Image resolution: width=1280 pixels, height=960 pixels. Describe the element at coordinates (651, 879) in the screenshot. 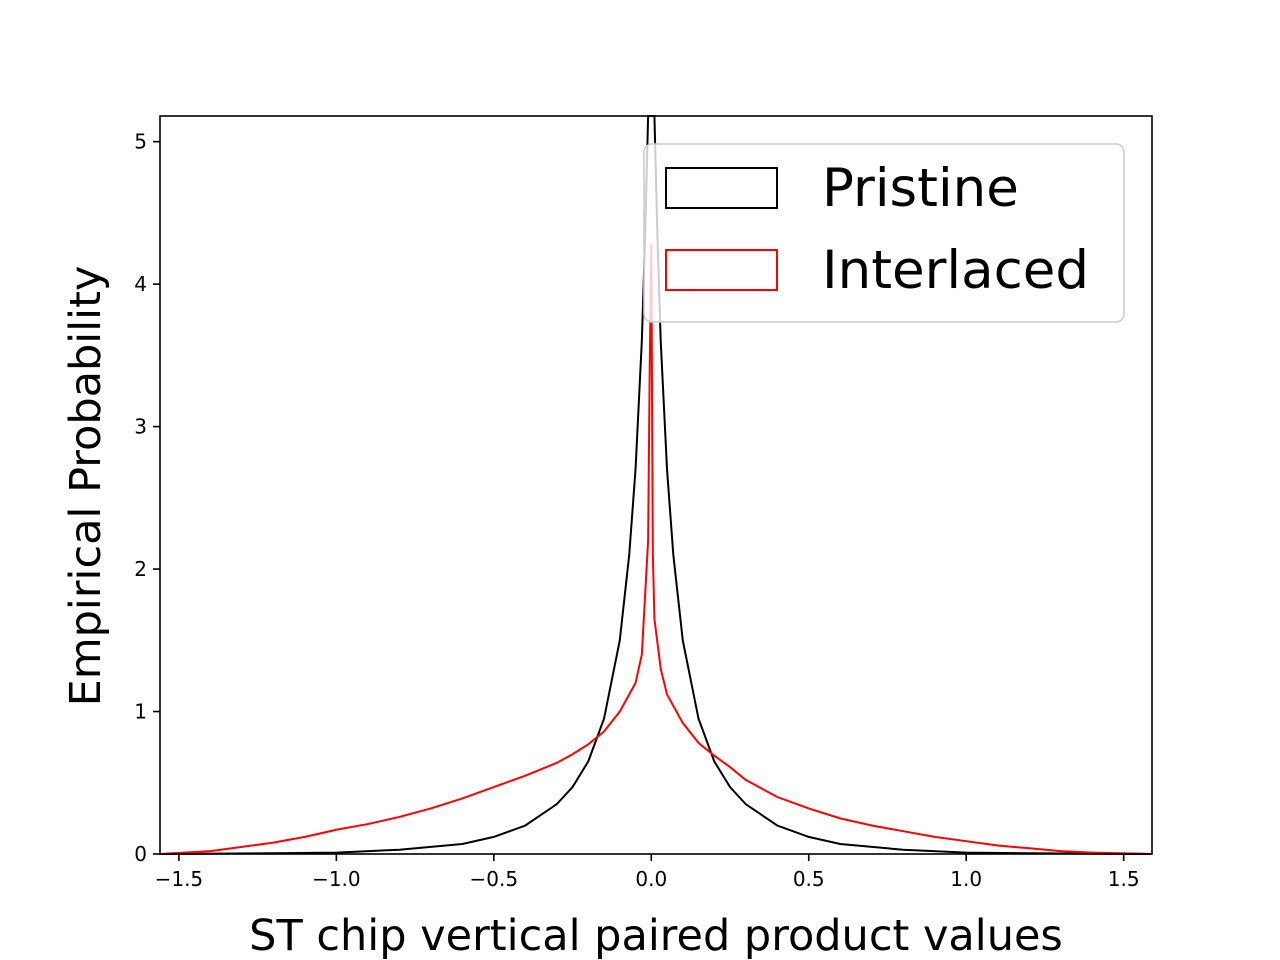

I see `x-tick-label: 0.0` at that location.